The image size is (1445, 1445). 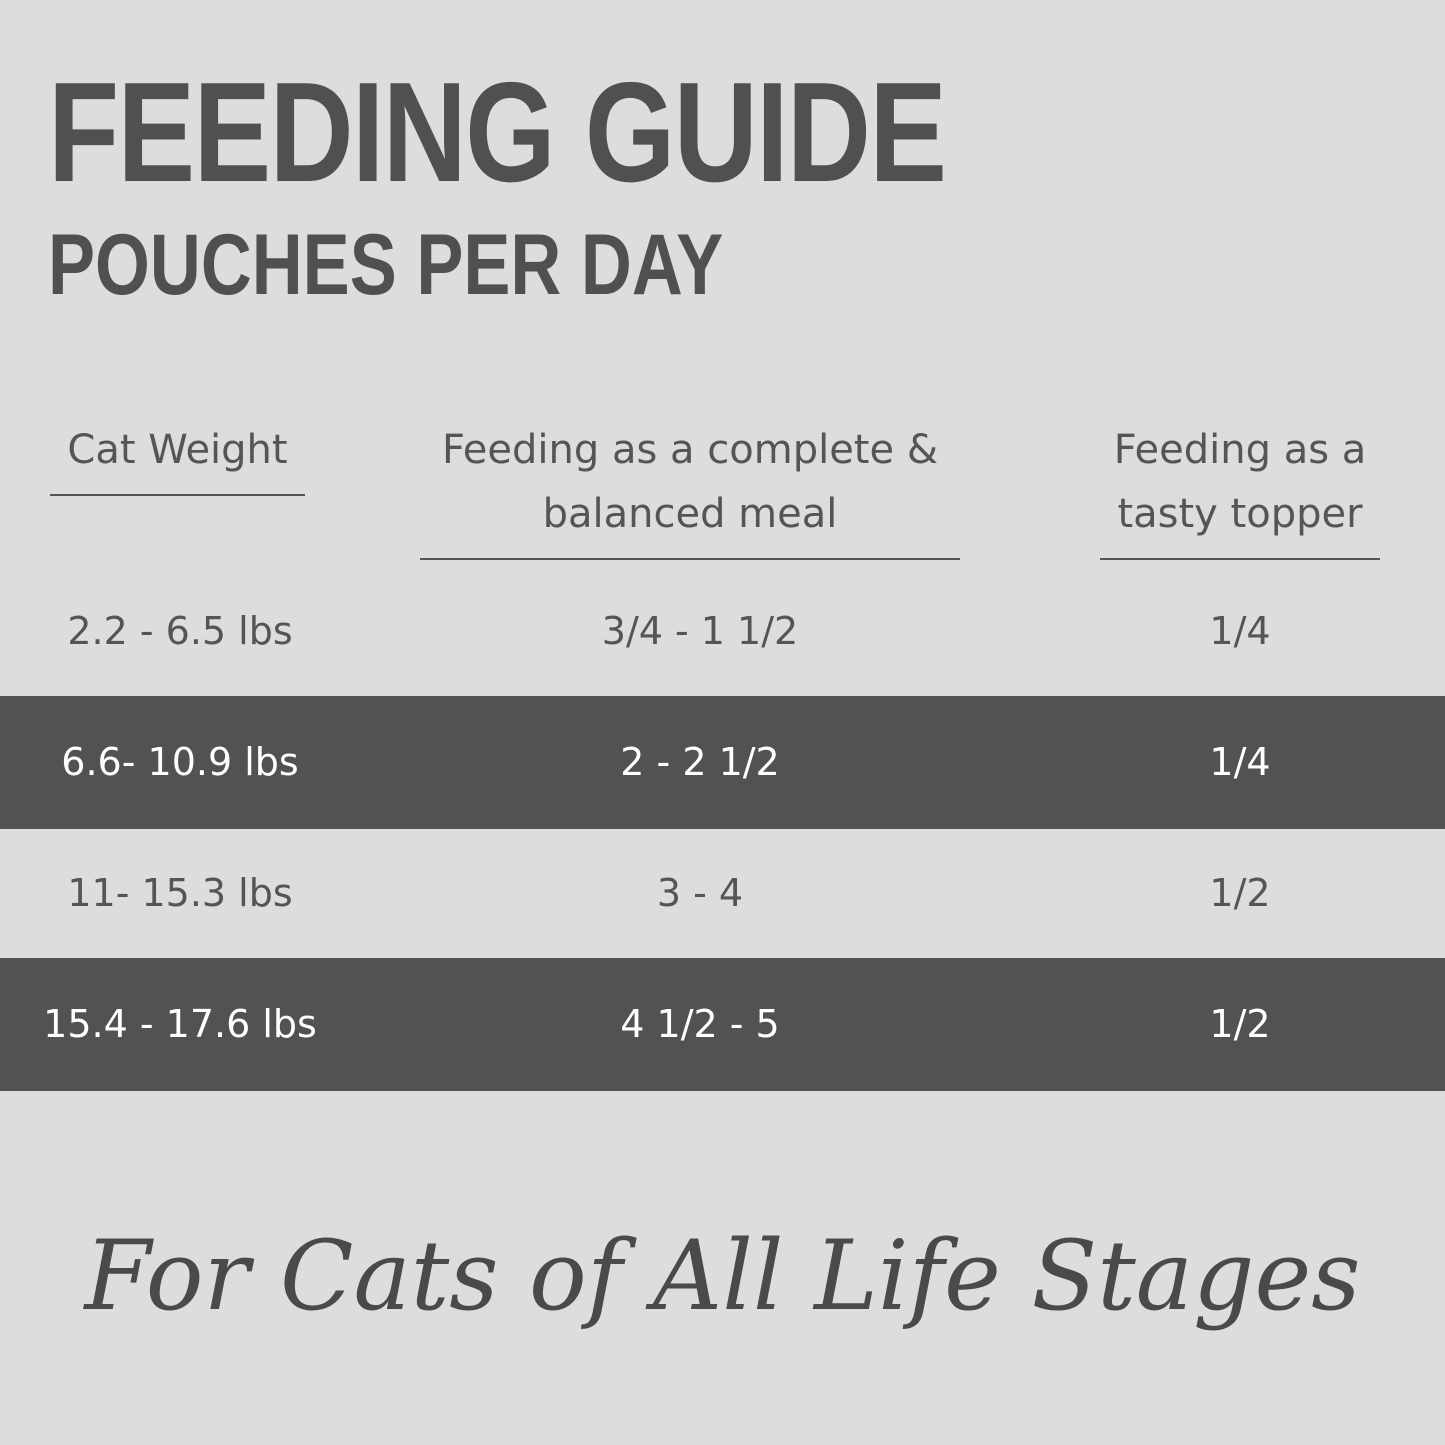 I want to click on column-header: Feeding as a complete & balanced meal, so click(x=690, y=489).